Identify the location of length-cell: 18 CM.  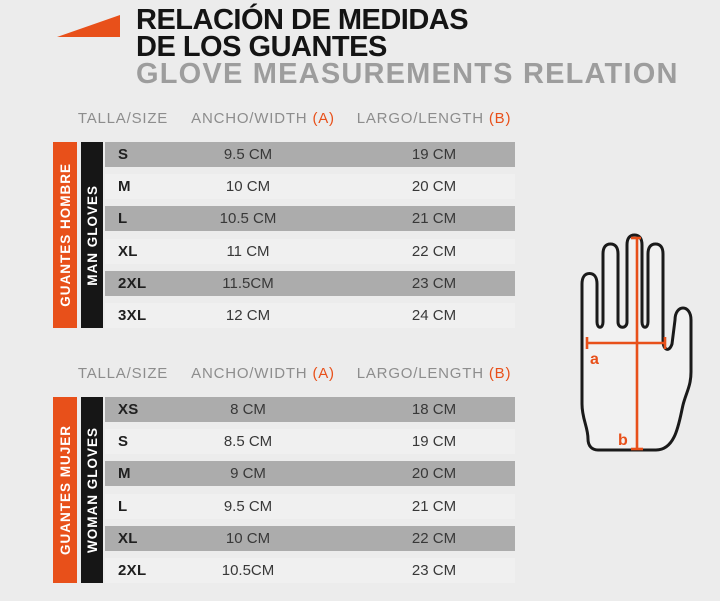
(434, 409).